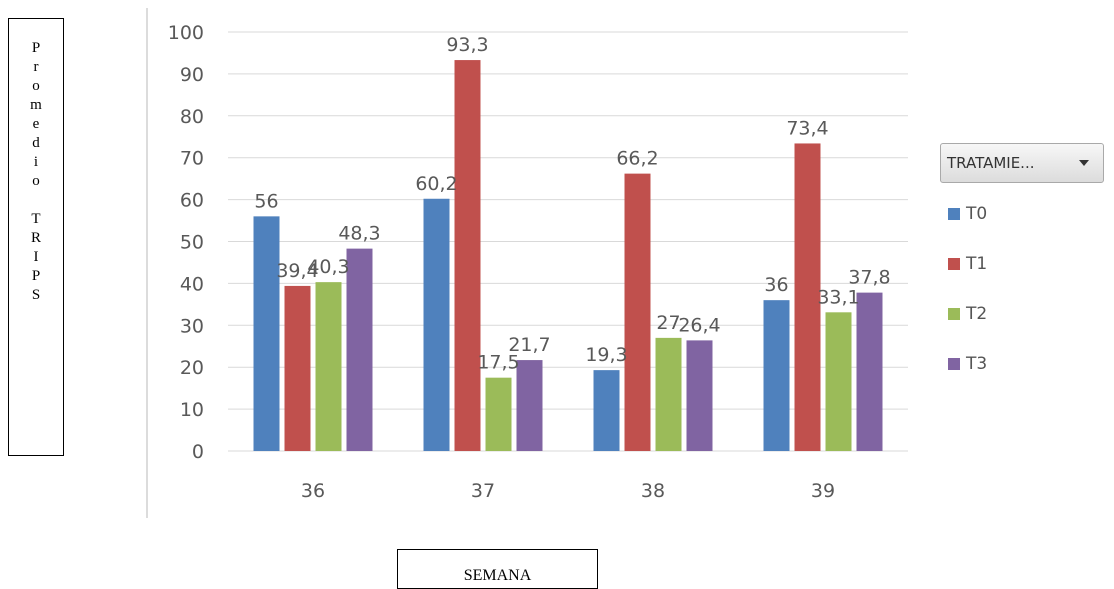 Image resolution: width=1114 pixels, height=589 pixels. What do you see at coordinates (483, 491) in the screenshot?
I see `x-tick-label: 37` at bounding box center [483, 491].